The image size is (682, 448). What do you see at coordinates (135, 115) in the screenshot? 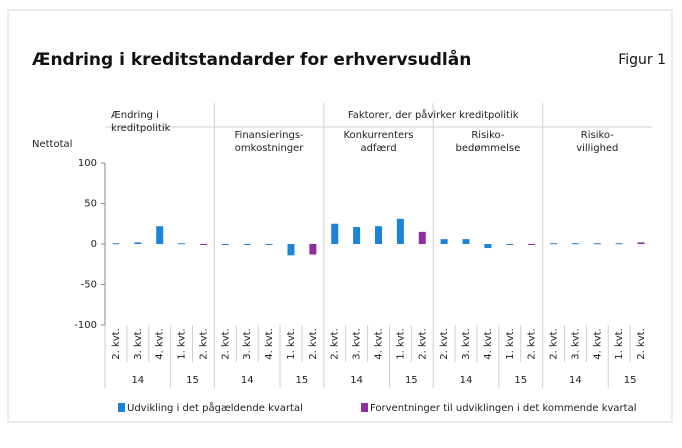
I see `group-label: Ændring i` at bounding box center [135, 115].